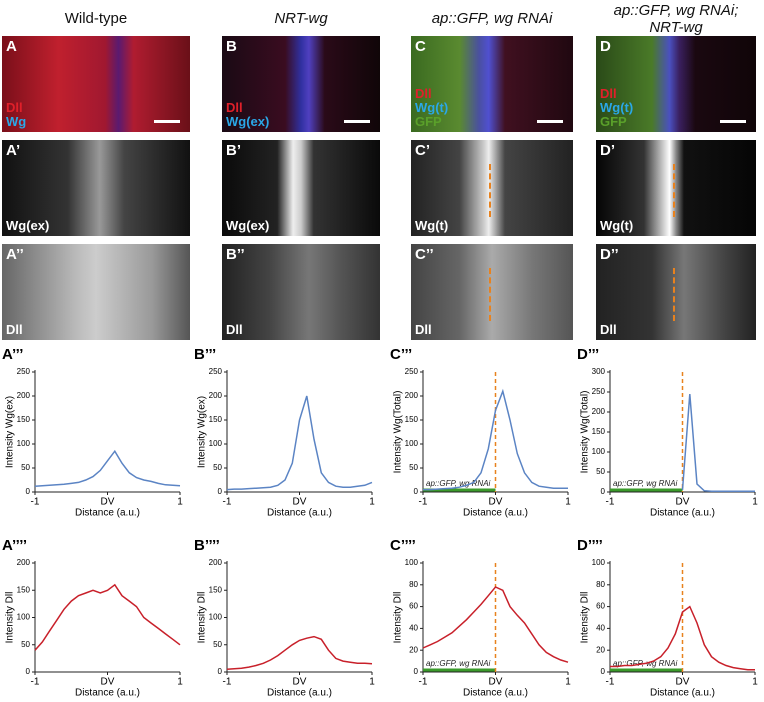  Describe the element at coordinates (11, 46) in the screenshot. I see `panel-label: A` at that location.